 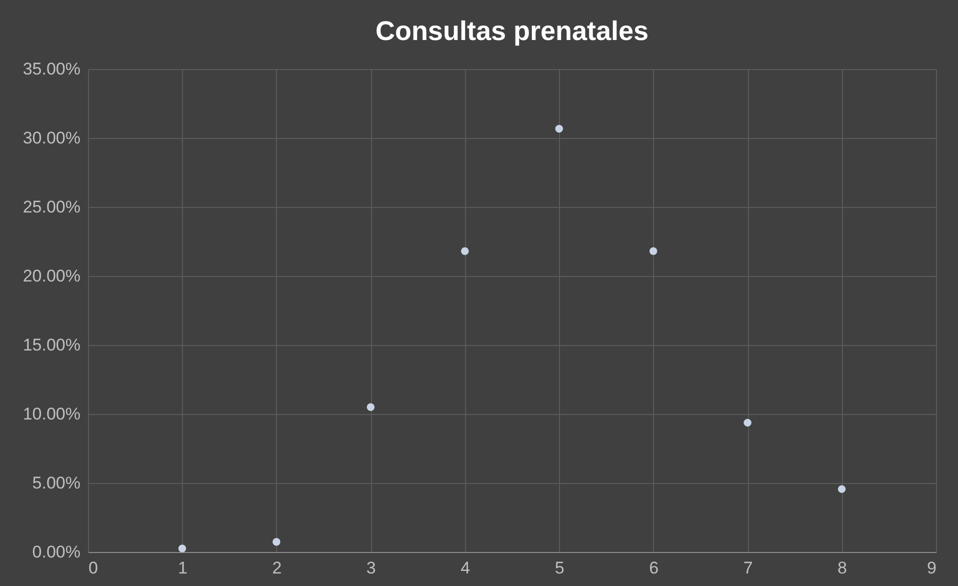 What do you see at coordinates (465, 568) in the screenshot?
I see `x-tick-label: 4` at bounding box center [465, 568].